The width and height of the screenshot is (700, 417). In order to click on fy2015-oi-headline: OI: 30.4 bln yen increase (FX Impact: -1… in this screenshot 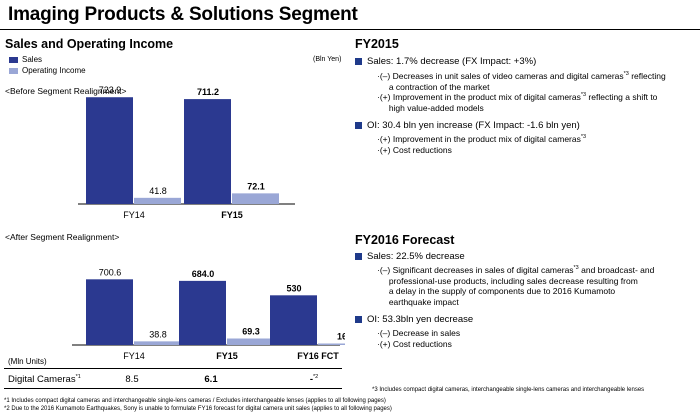, I will do `click(526, 125)`.